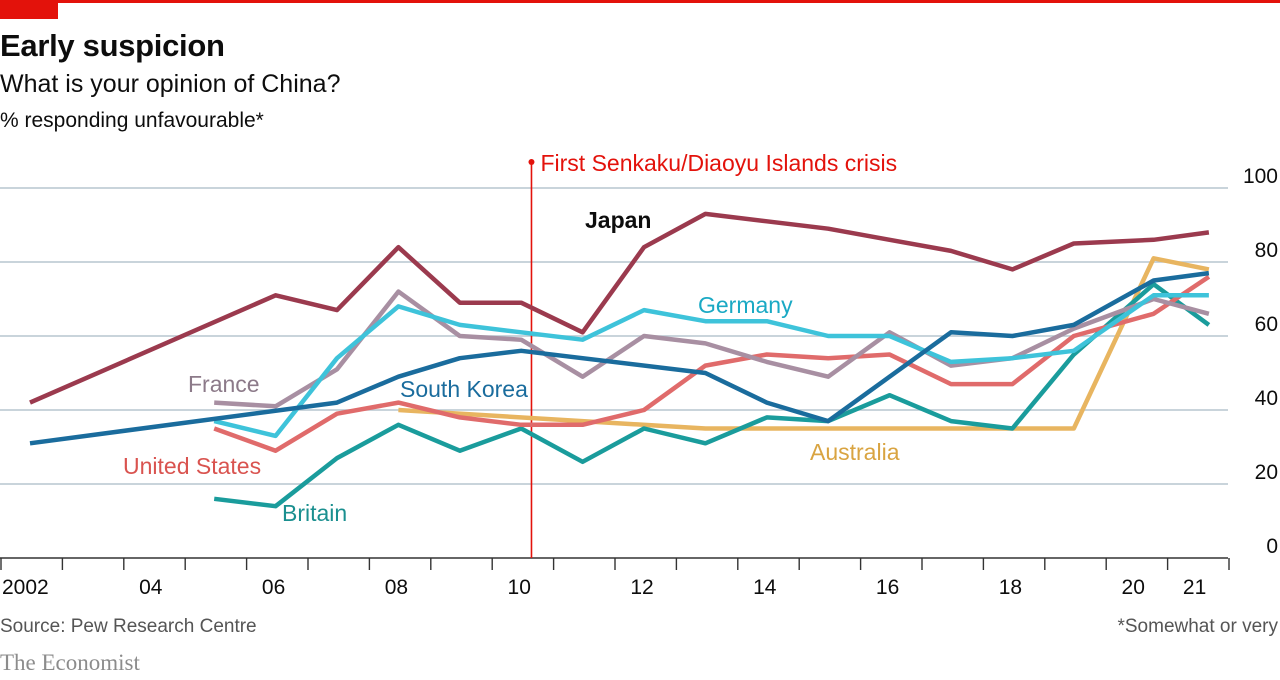  Describe the element at coordinates (1272, 546) in the screenshot. I see `y-tick-label: 0` at that location.